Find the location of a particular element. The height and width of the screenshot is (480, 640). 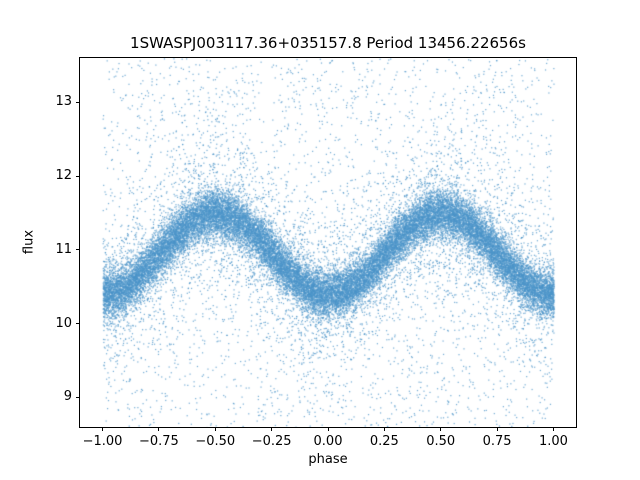

x-tick-label: −0.50 is located at coordinates (215, 441).